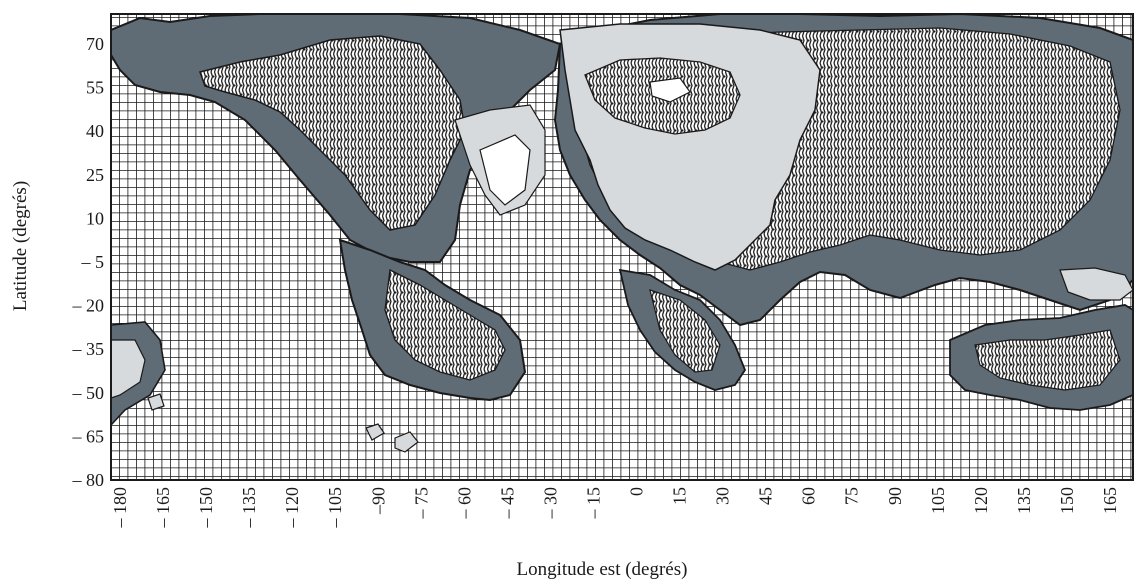 Image resolution: width=1134 pixels, height=581 pixels. I want to click on x-tick-label: – 180, so click(120, 508).